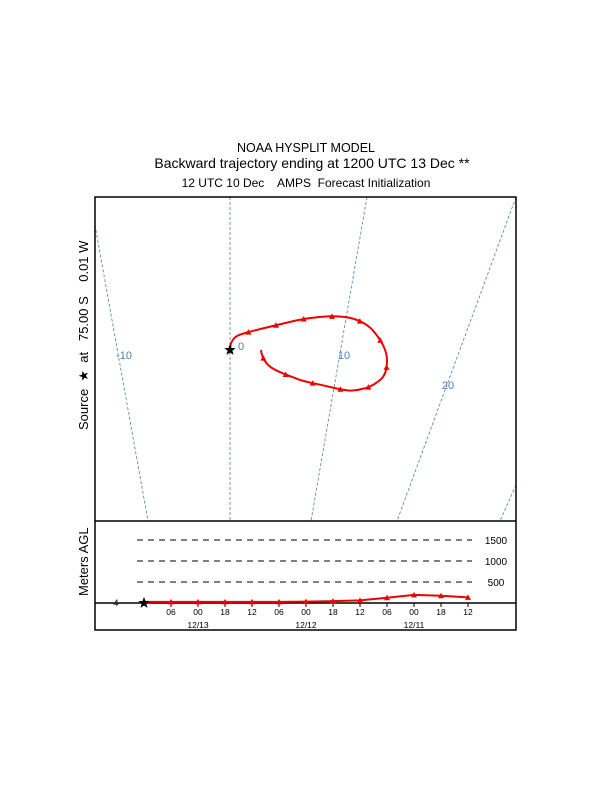  I want to click on date-label: 12/12, so click(306, 625).